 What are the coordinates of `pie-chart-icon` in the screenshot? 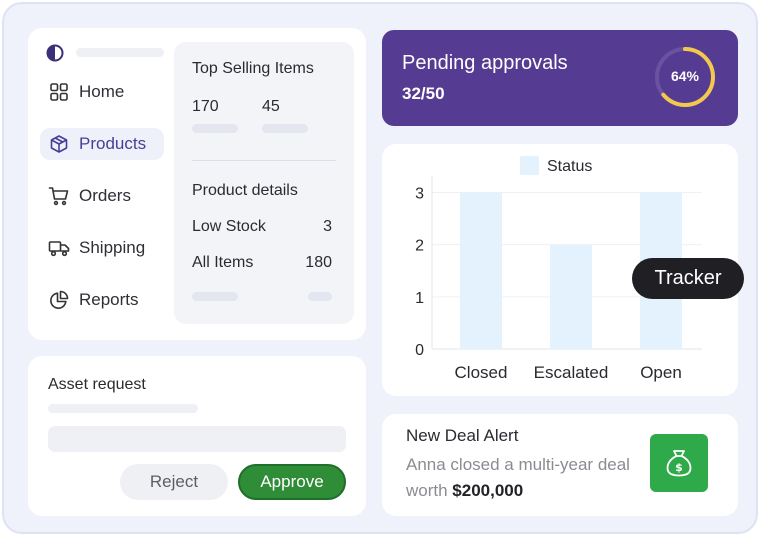 It's located at (59, 300).